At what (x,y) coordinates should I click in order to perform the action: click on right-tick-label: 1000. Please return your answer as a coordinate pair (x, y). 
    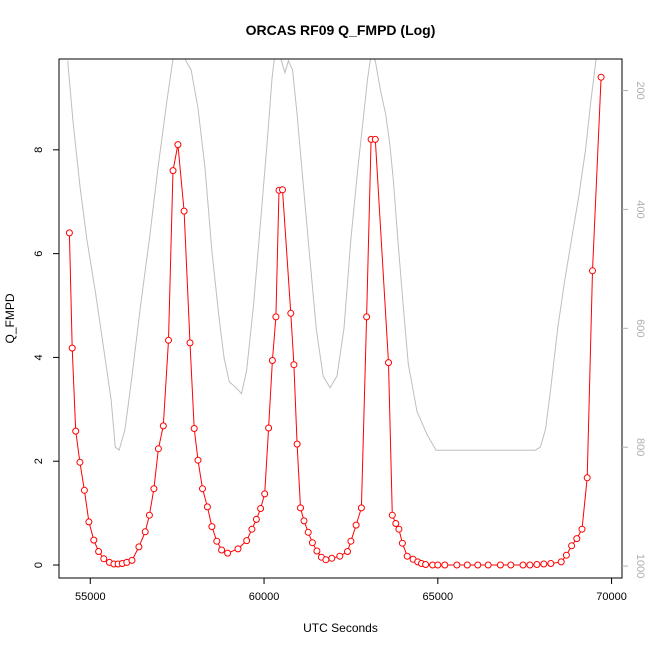
    Looking at the image, I should click on (640, 566).